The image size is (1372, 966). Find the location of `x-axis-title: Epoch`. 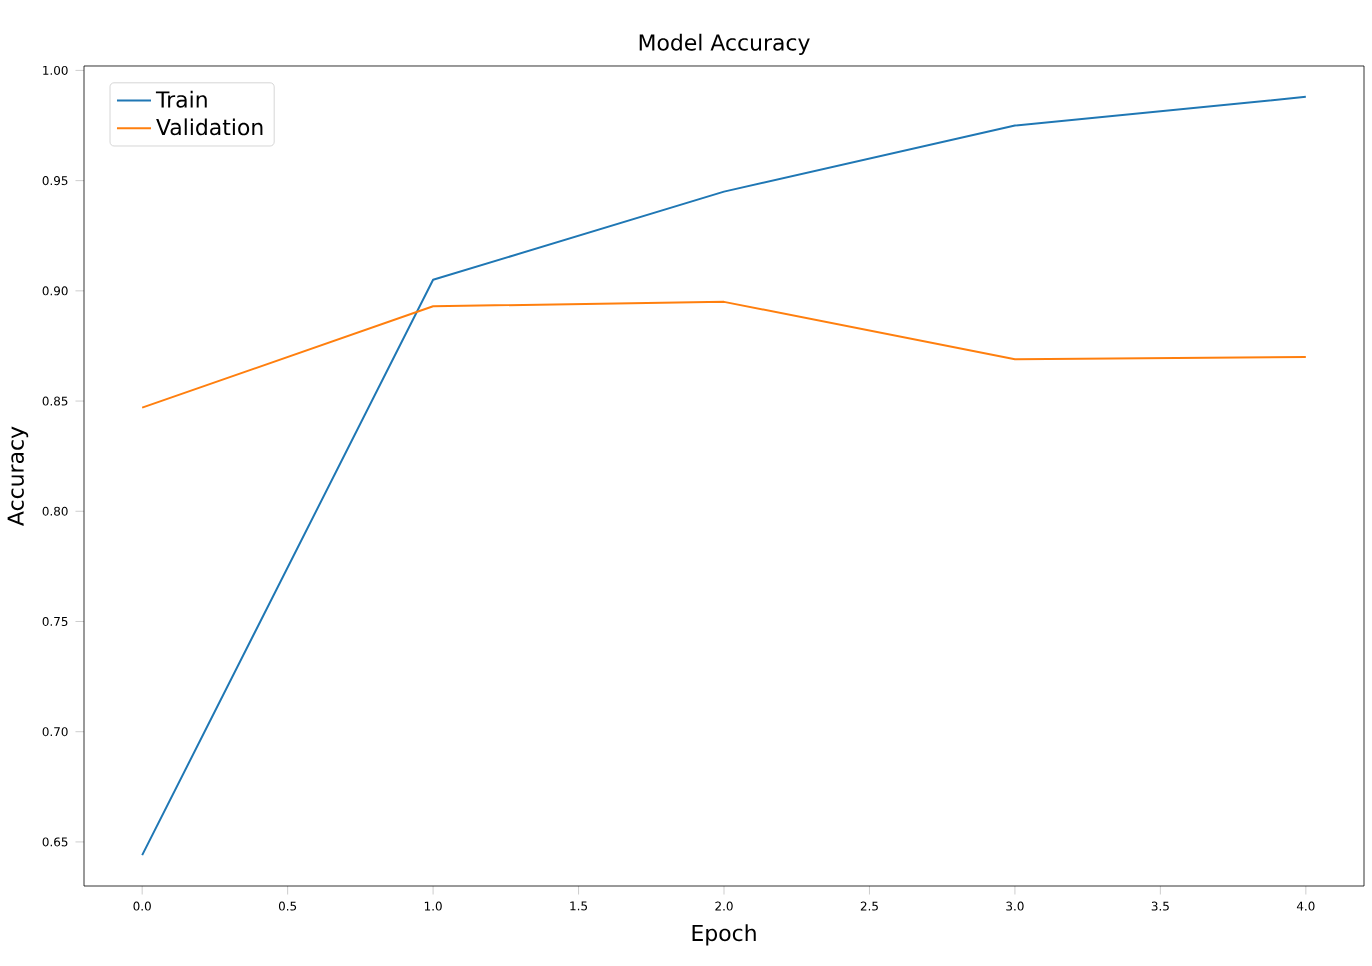

x-axis-title: Epoch is located at coordinates (724, 935).